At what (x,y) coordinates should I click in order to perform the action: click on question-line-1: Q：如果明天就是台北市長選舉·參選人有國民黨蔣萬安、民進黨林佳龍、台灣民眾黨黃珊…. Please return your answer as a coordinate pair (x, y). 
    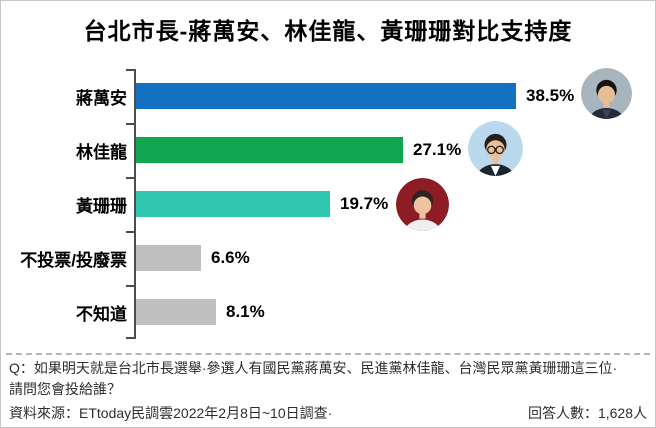
    Looking at the image, I should click on (313, 368).